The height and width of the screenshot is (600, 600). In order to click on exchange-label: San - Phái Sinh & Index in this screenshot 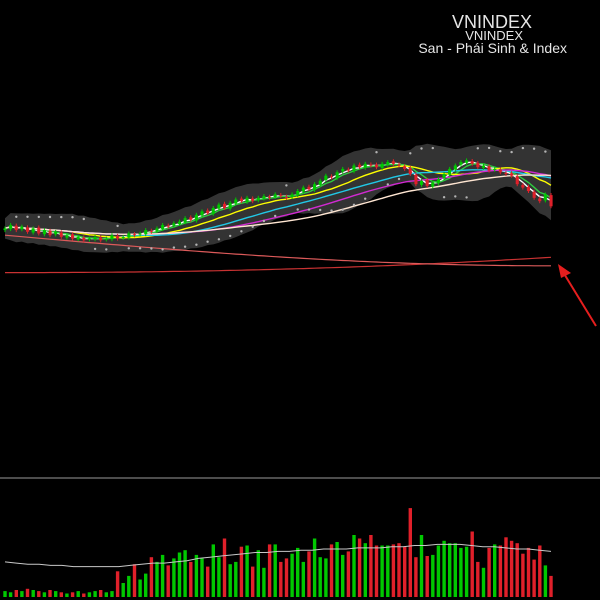, I will do `click(492, 48)`.